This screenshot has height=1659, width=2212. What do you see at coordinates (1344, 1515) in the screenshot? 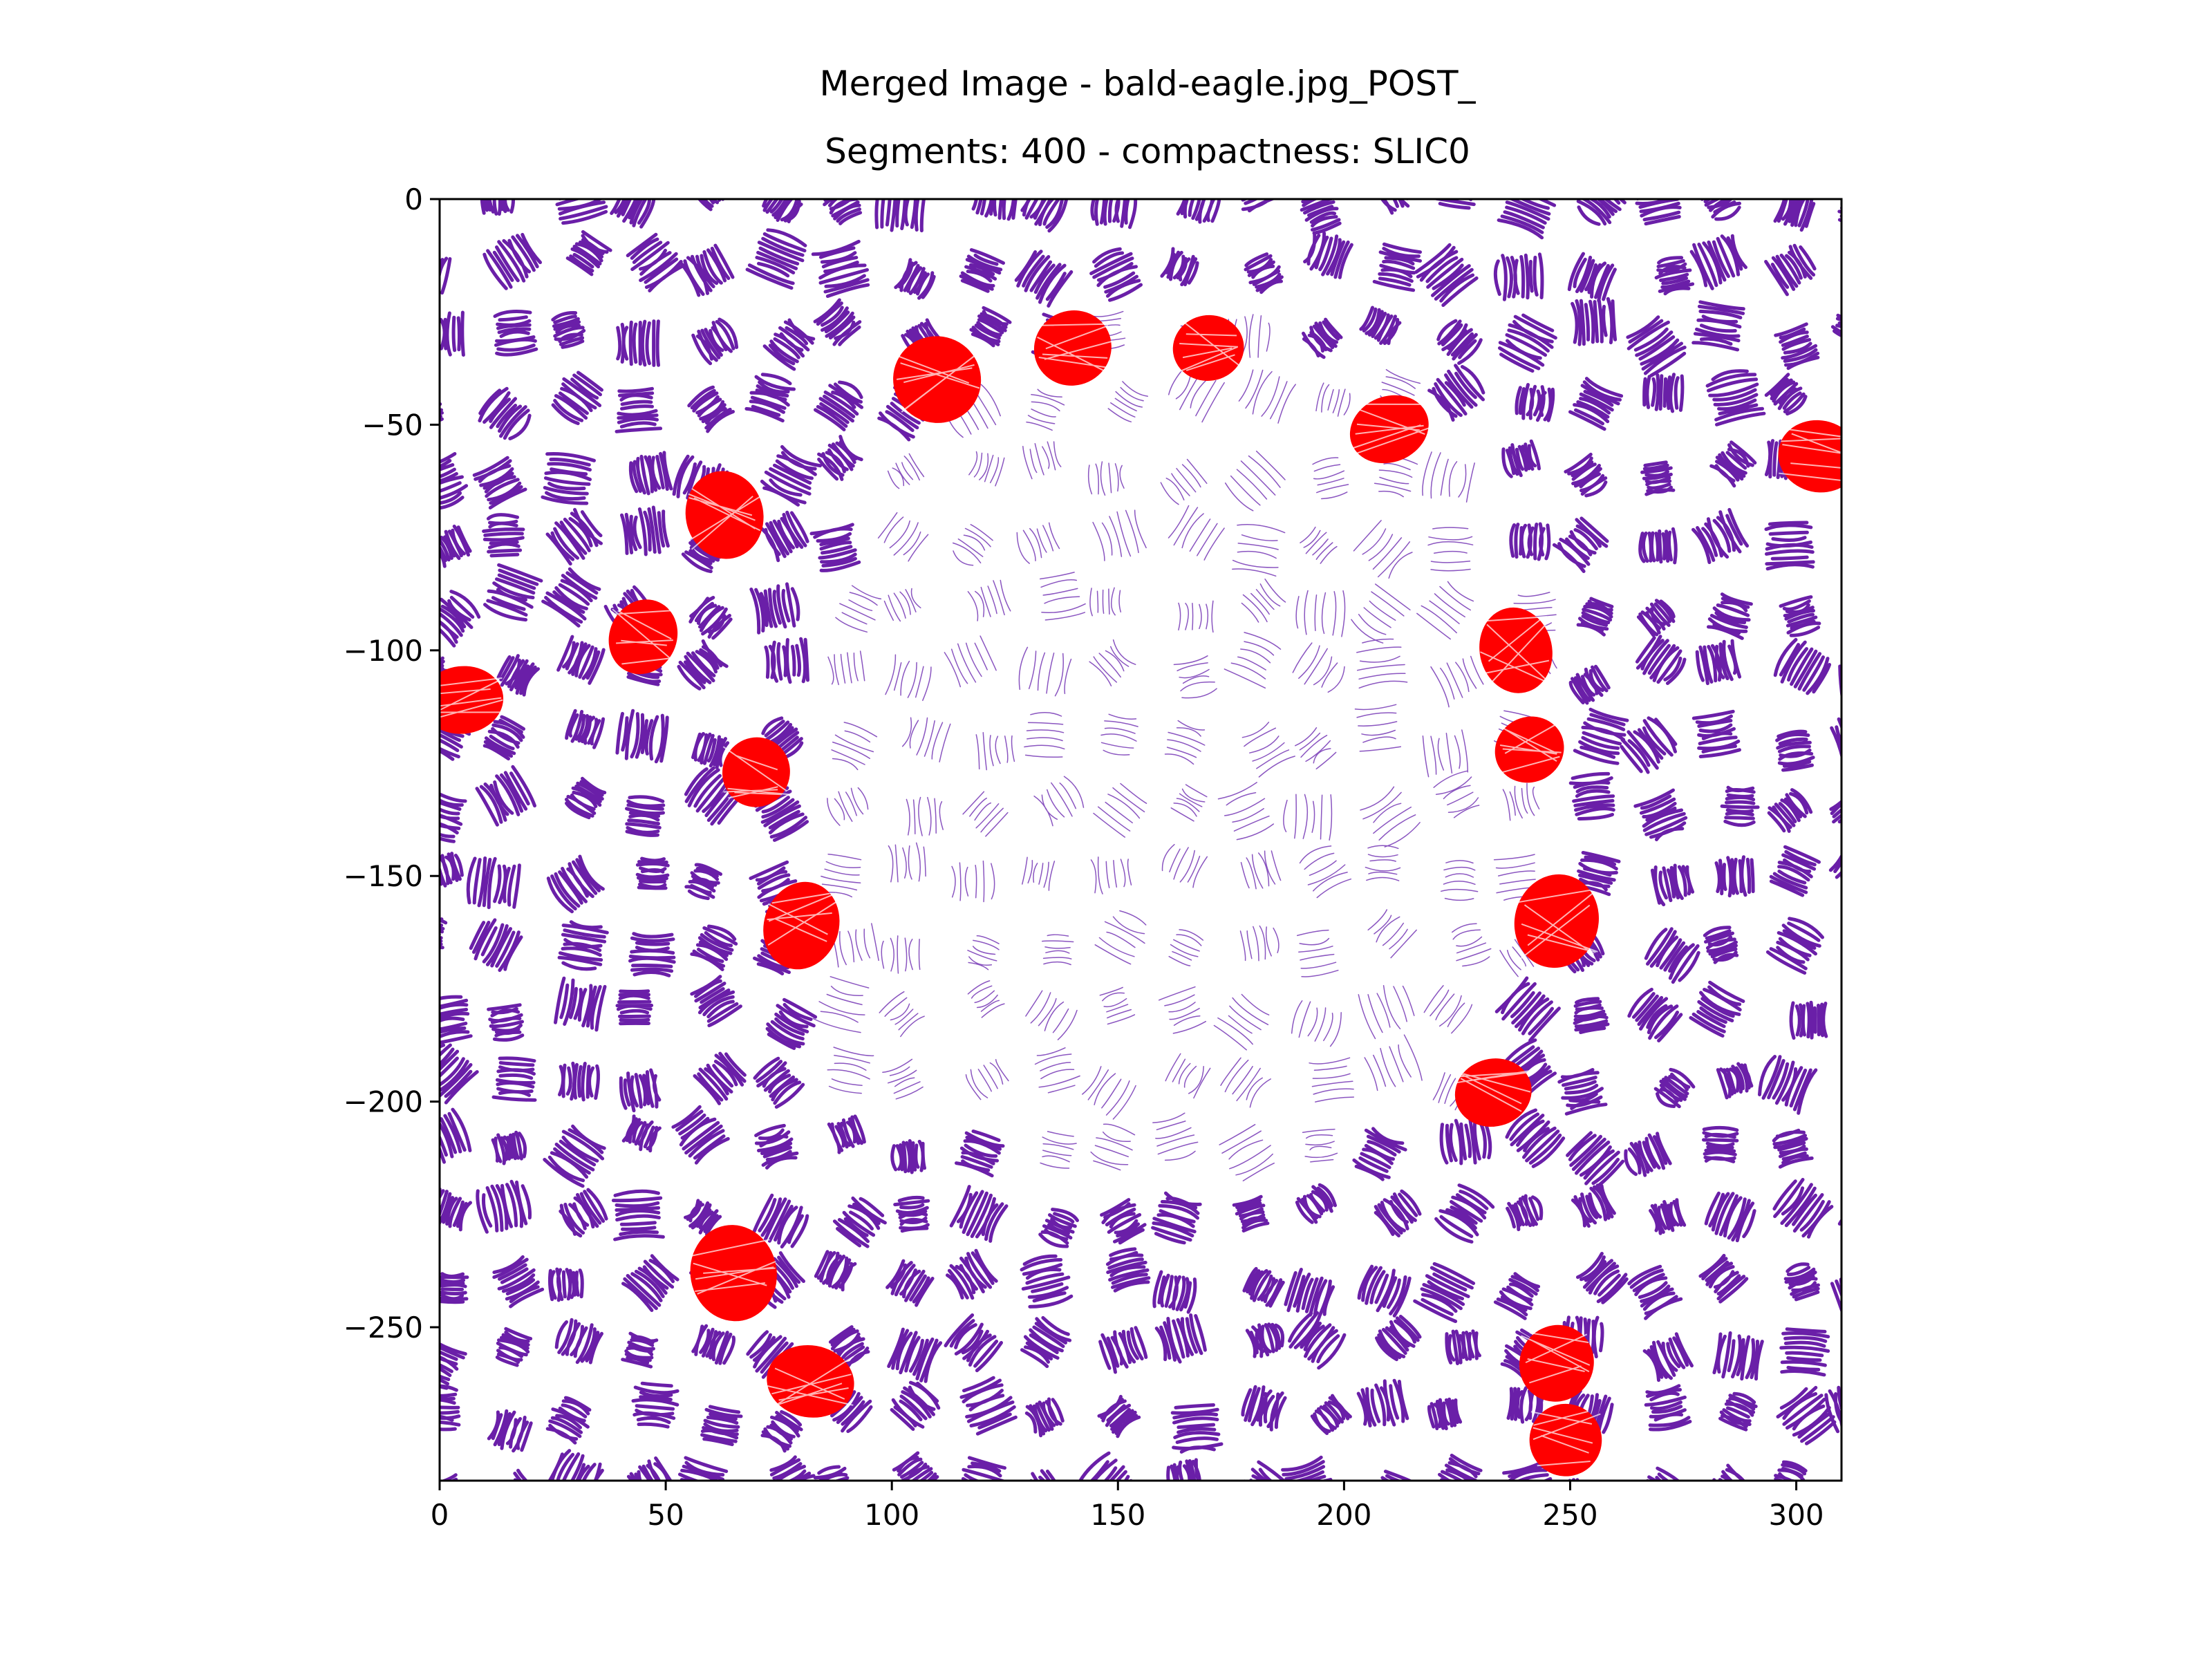
I see `x-tick-label: 200` at bounding box center [1344, 1515].